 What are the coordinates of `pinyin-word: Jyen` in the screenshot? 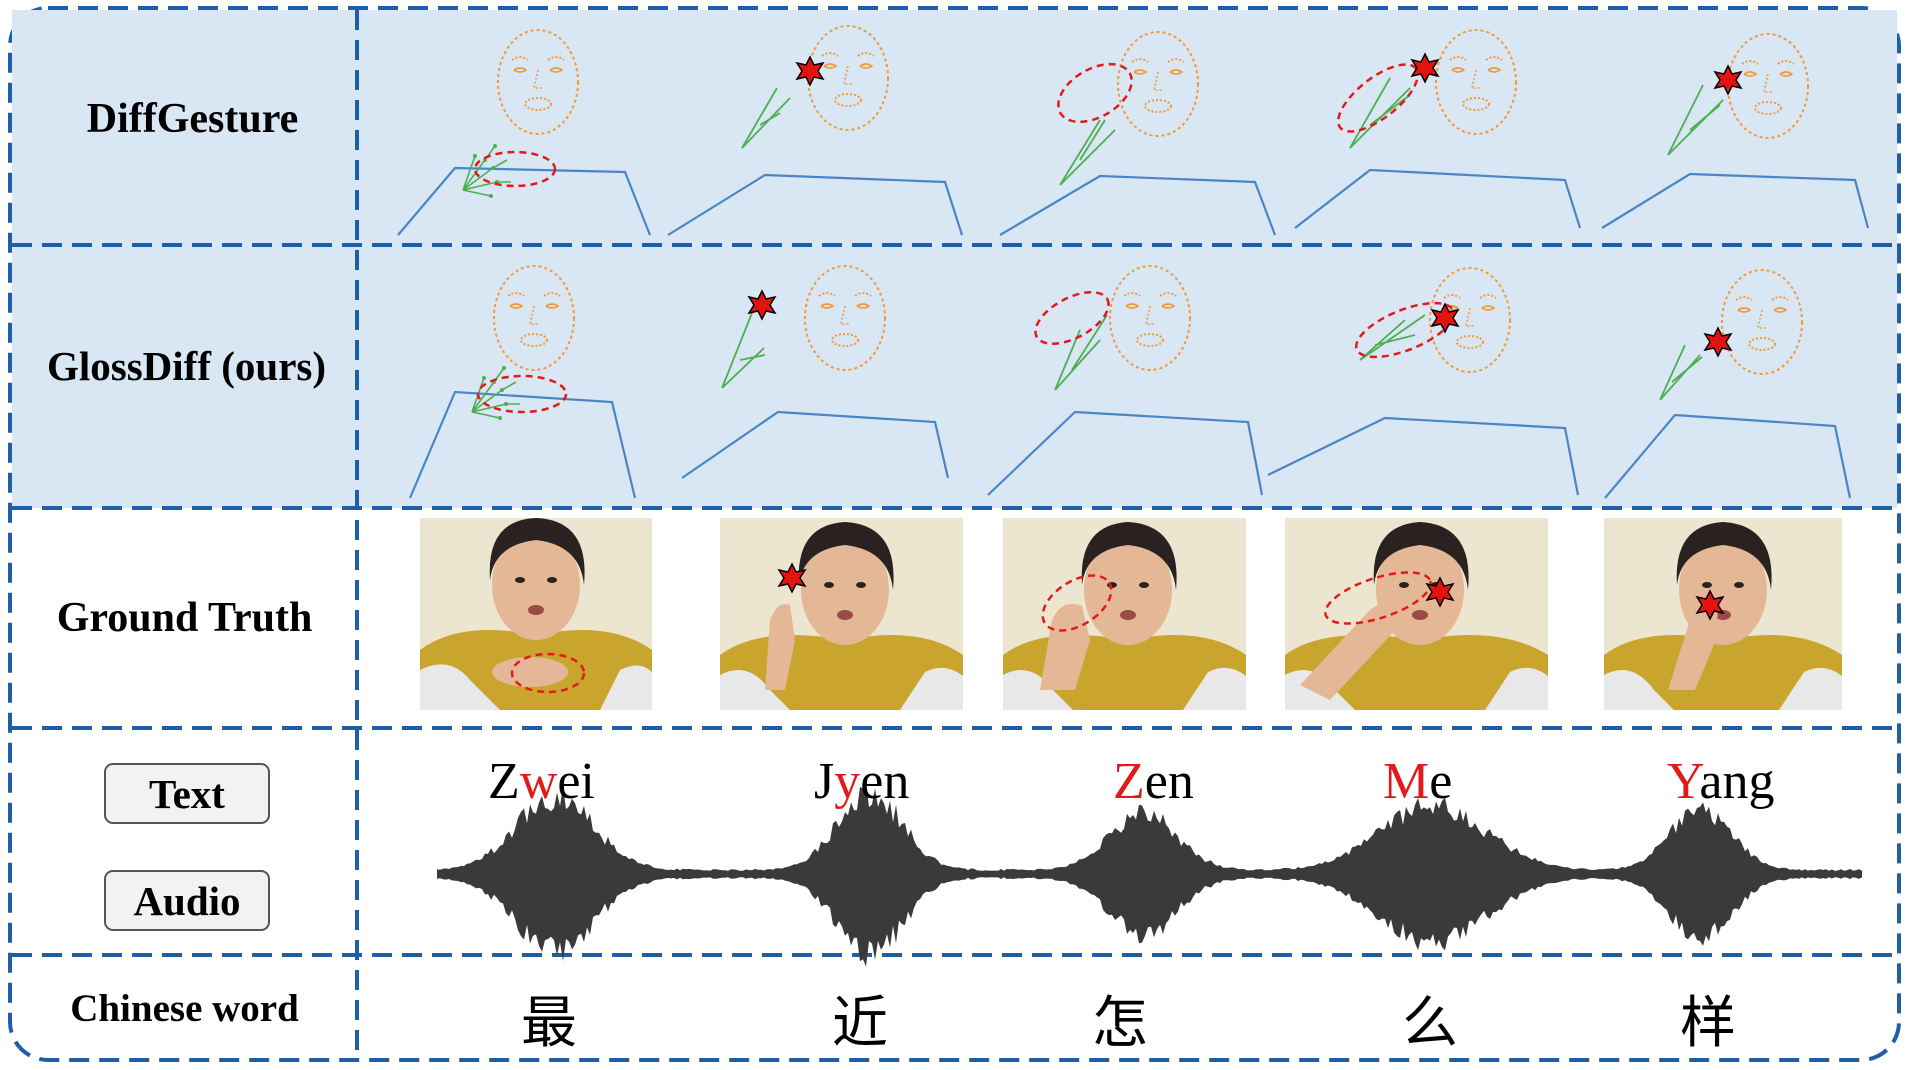 It's located at (862, 781).